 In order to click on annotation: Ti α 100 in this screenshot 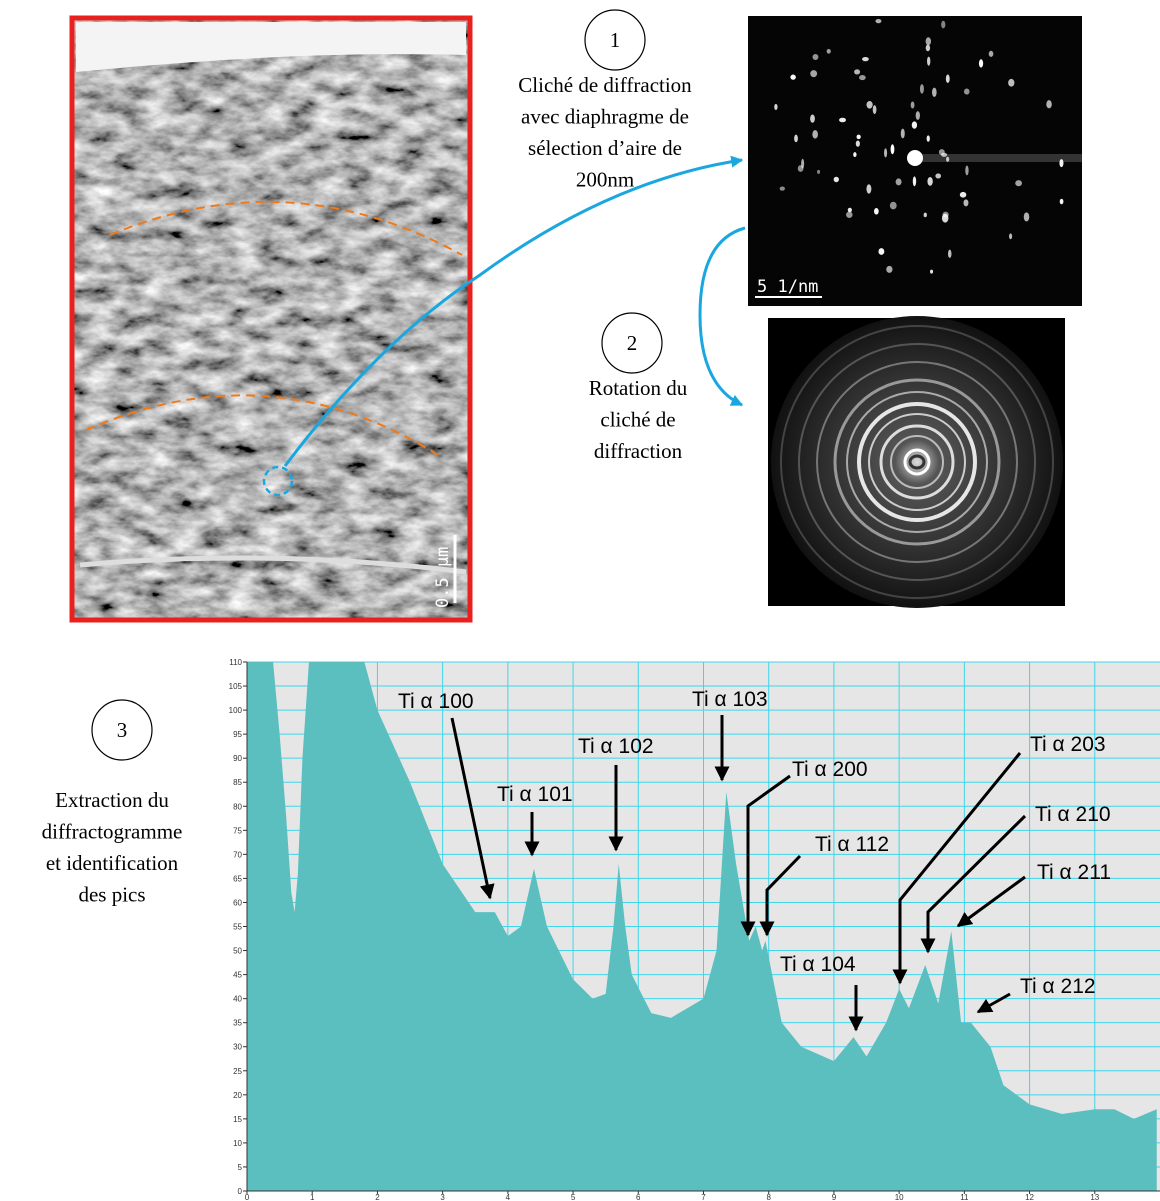, I will do `click(436, 701)`.